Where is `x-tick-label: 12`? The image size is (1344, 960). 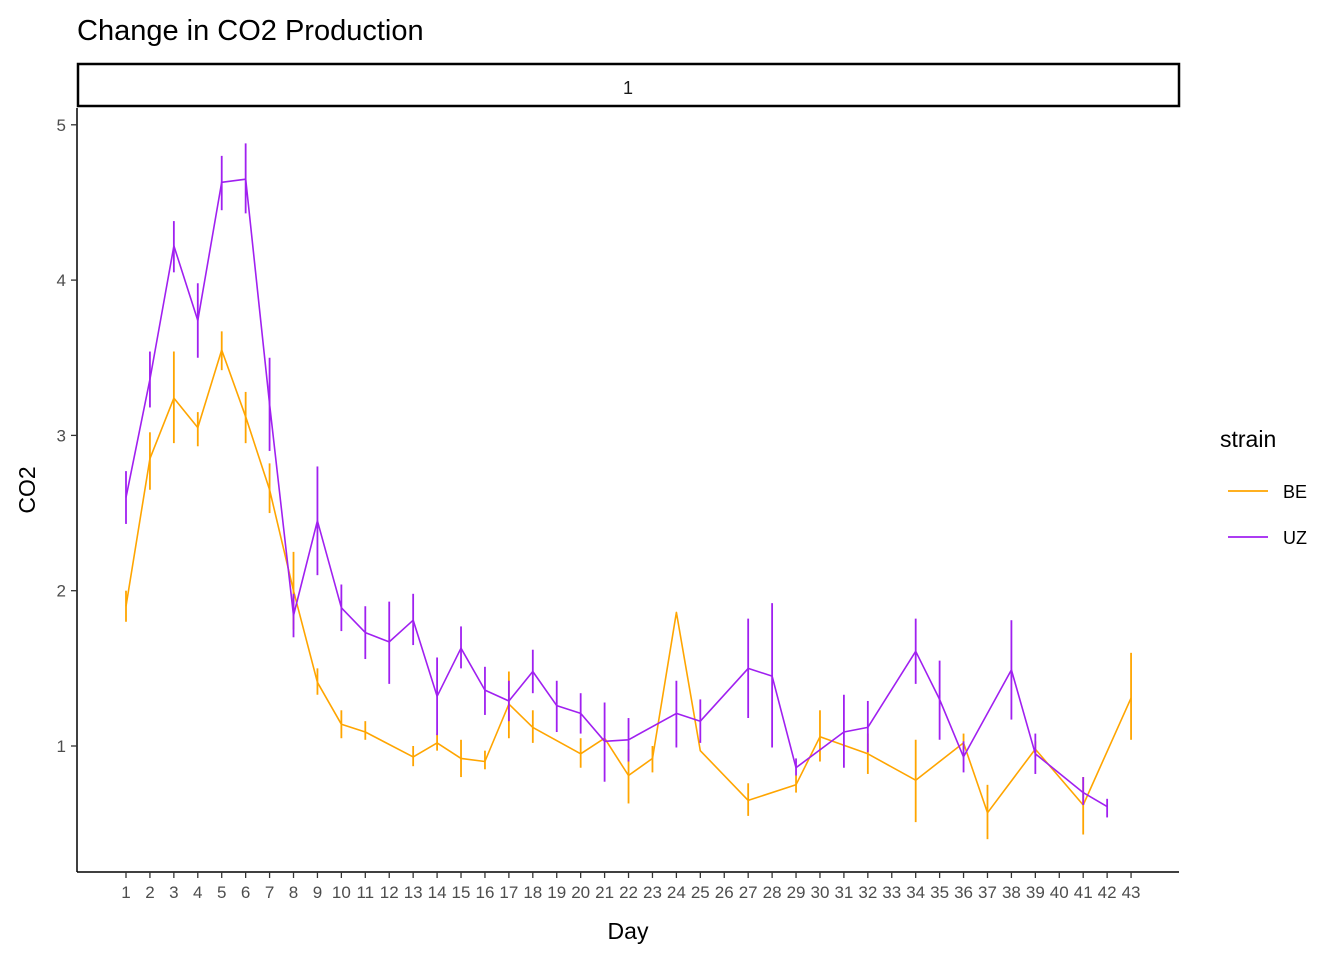
x-tick-label: 12 is located at coordinates (389, 892).